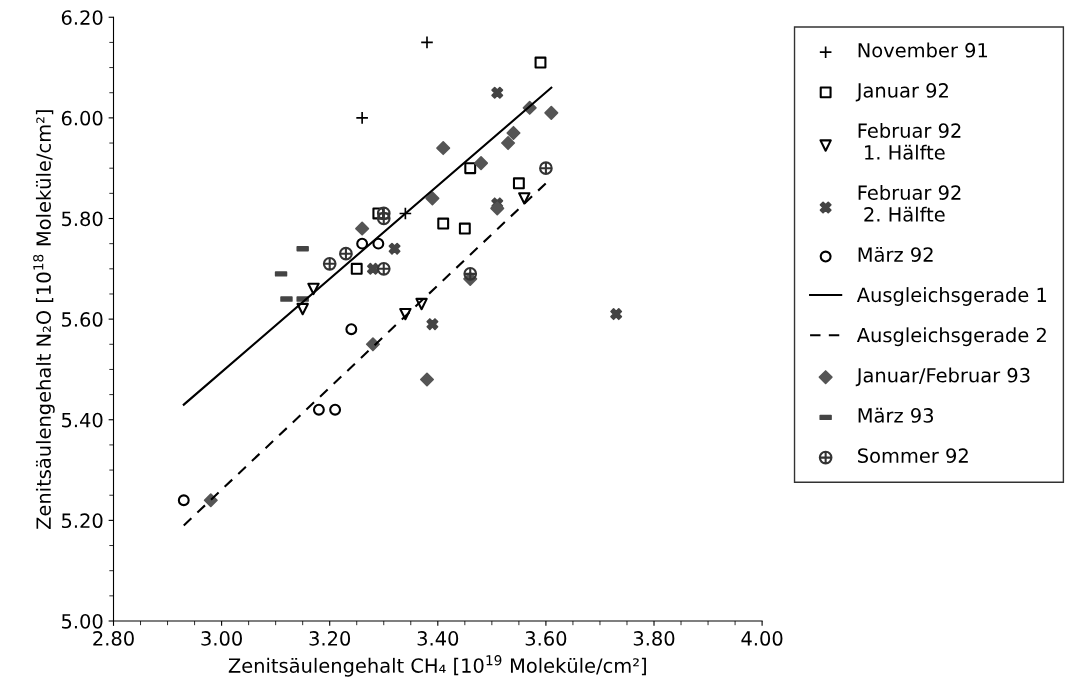 Image resolution: width=1081 pixels, height=690 pixels. I want to click on y-tick-label: 5.00, so click(82, 621).